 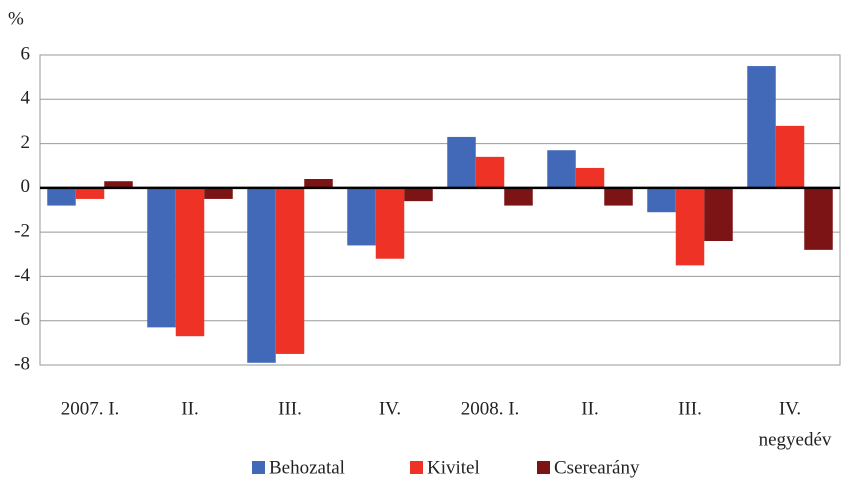 What do you see at coordinates (26, 142) in the screenshot?
I see `y-tick-label: 2` at bounding box center [26, 142].